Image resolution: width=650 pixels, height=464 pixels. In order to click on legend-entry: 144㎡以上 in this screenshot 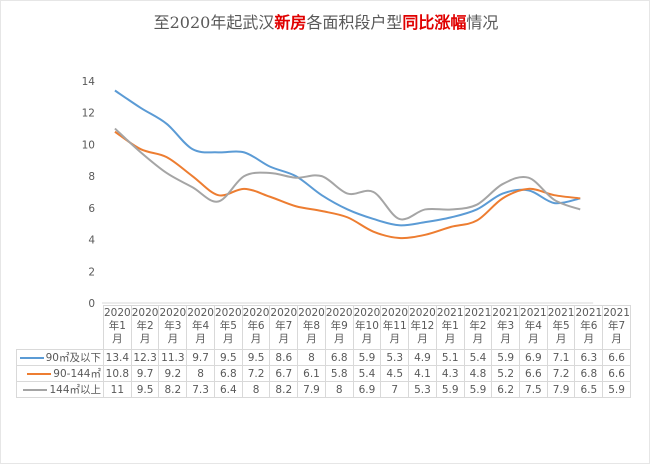, I will do `click(60, 389)`.